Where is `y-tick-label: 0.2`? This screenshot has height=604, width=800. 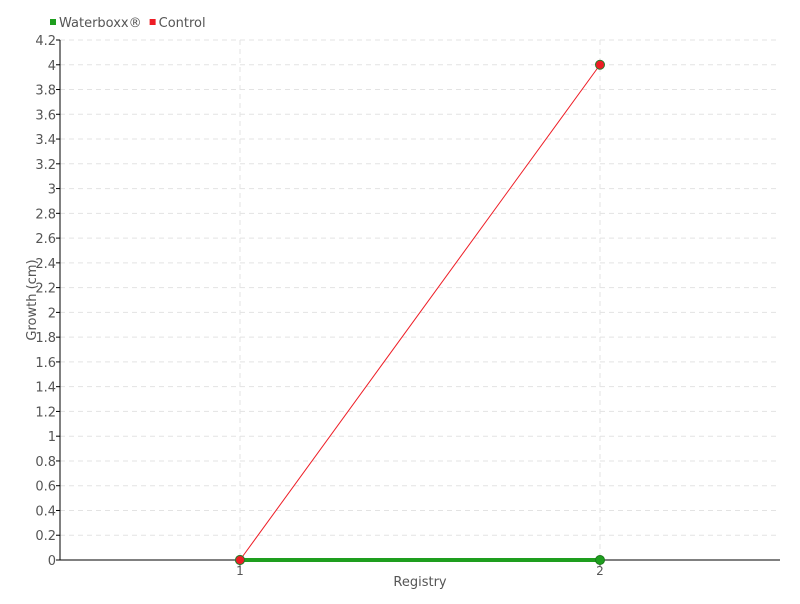
y-tick-label: 0.2 is located at coordinates (45, 536).